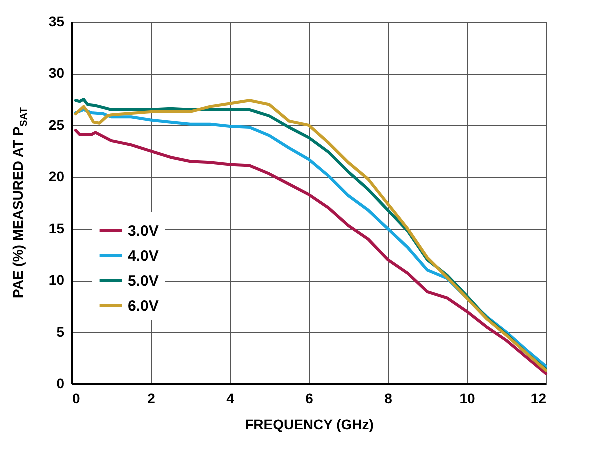  Describe the element at coordinates (76, 398) in the screenshot. I see `x-tick-label: 0` at that location.